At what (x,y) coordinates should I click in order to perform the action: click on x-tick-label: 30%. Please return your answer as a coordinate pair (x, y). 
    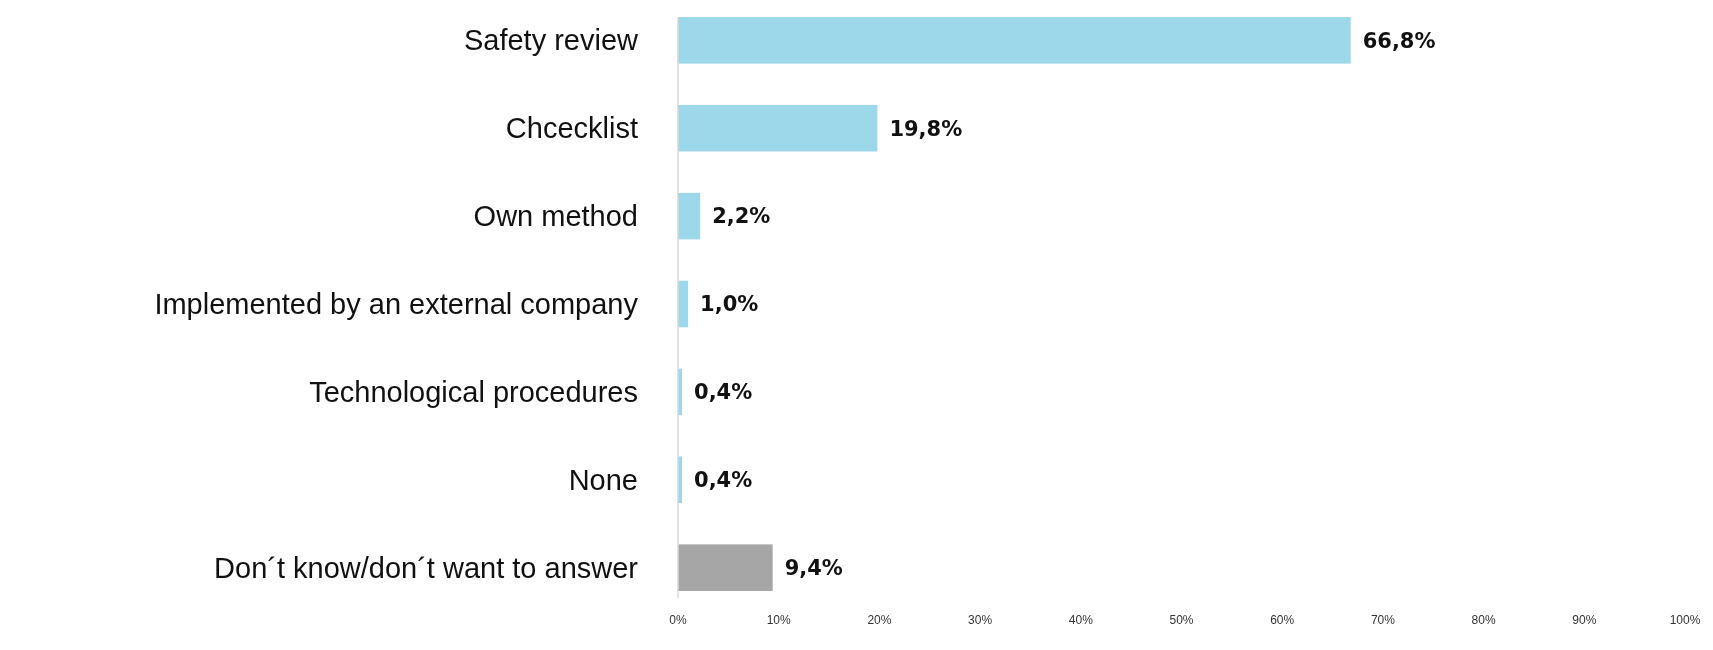
    Looking at the image, I should click on (980, 620).